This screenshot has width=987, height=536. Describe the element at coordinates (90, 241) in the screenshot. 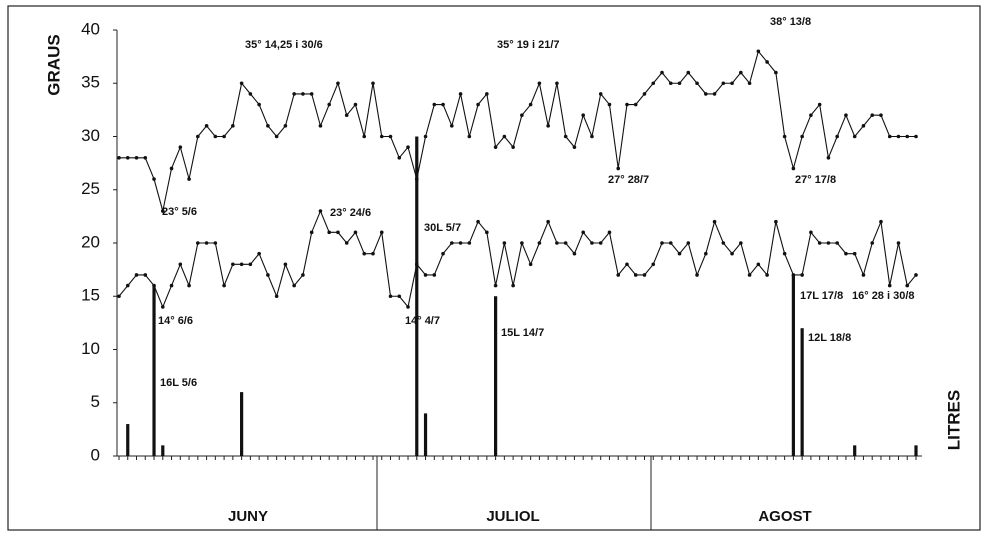

I see `y-tick-label: 20` at that location.